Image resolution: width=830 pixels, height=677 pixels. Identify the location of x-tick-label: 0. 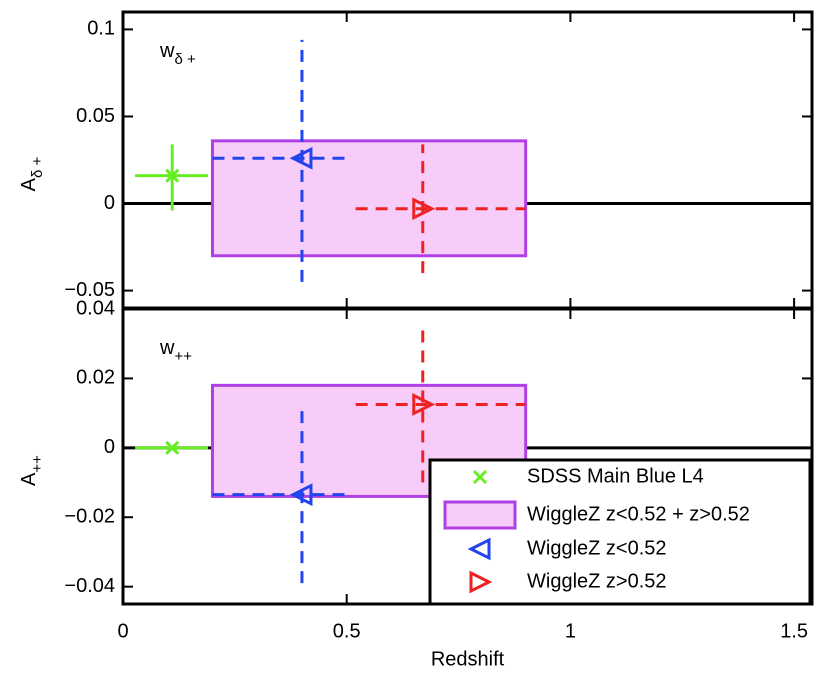
(122, 631).